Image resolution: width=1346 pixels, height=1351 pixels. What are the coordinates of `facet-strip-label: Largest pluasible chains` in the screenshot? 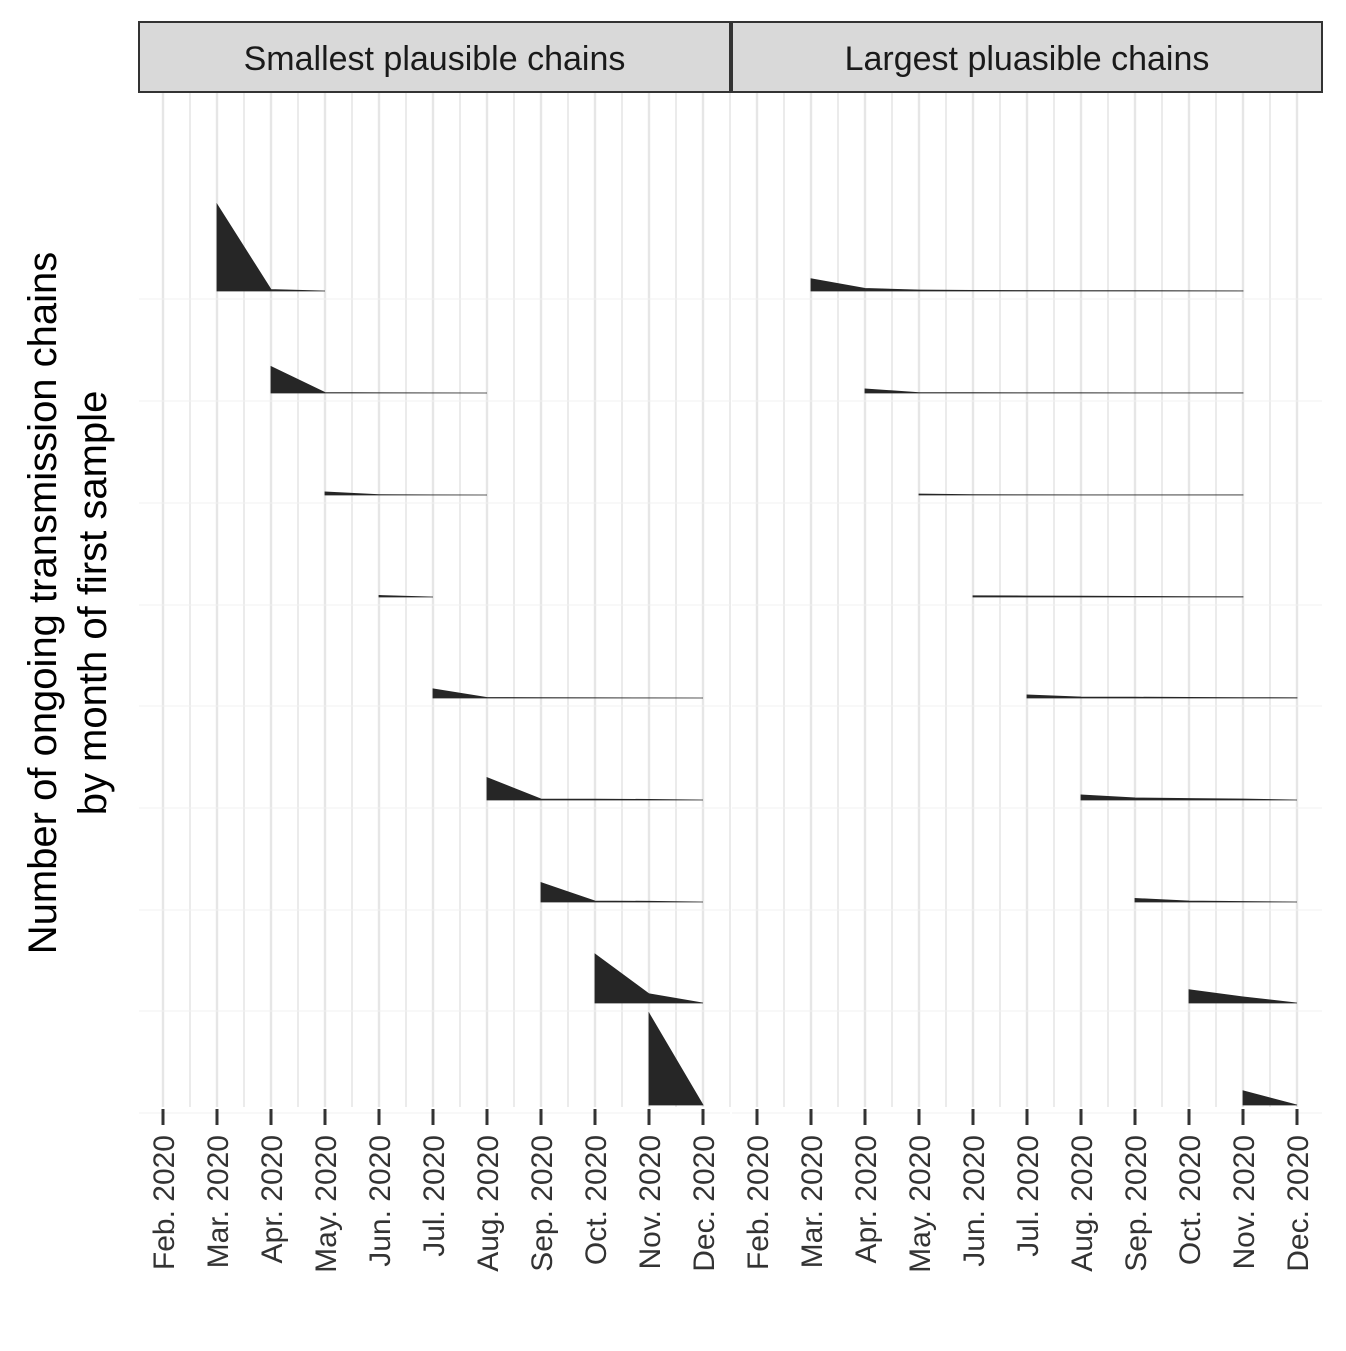 It's located at (1027, 59).